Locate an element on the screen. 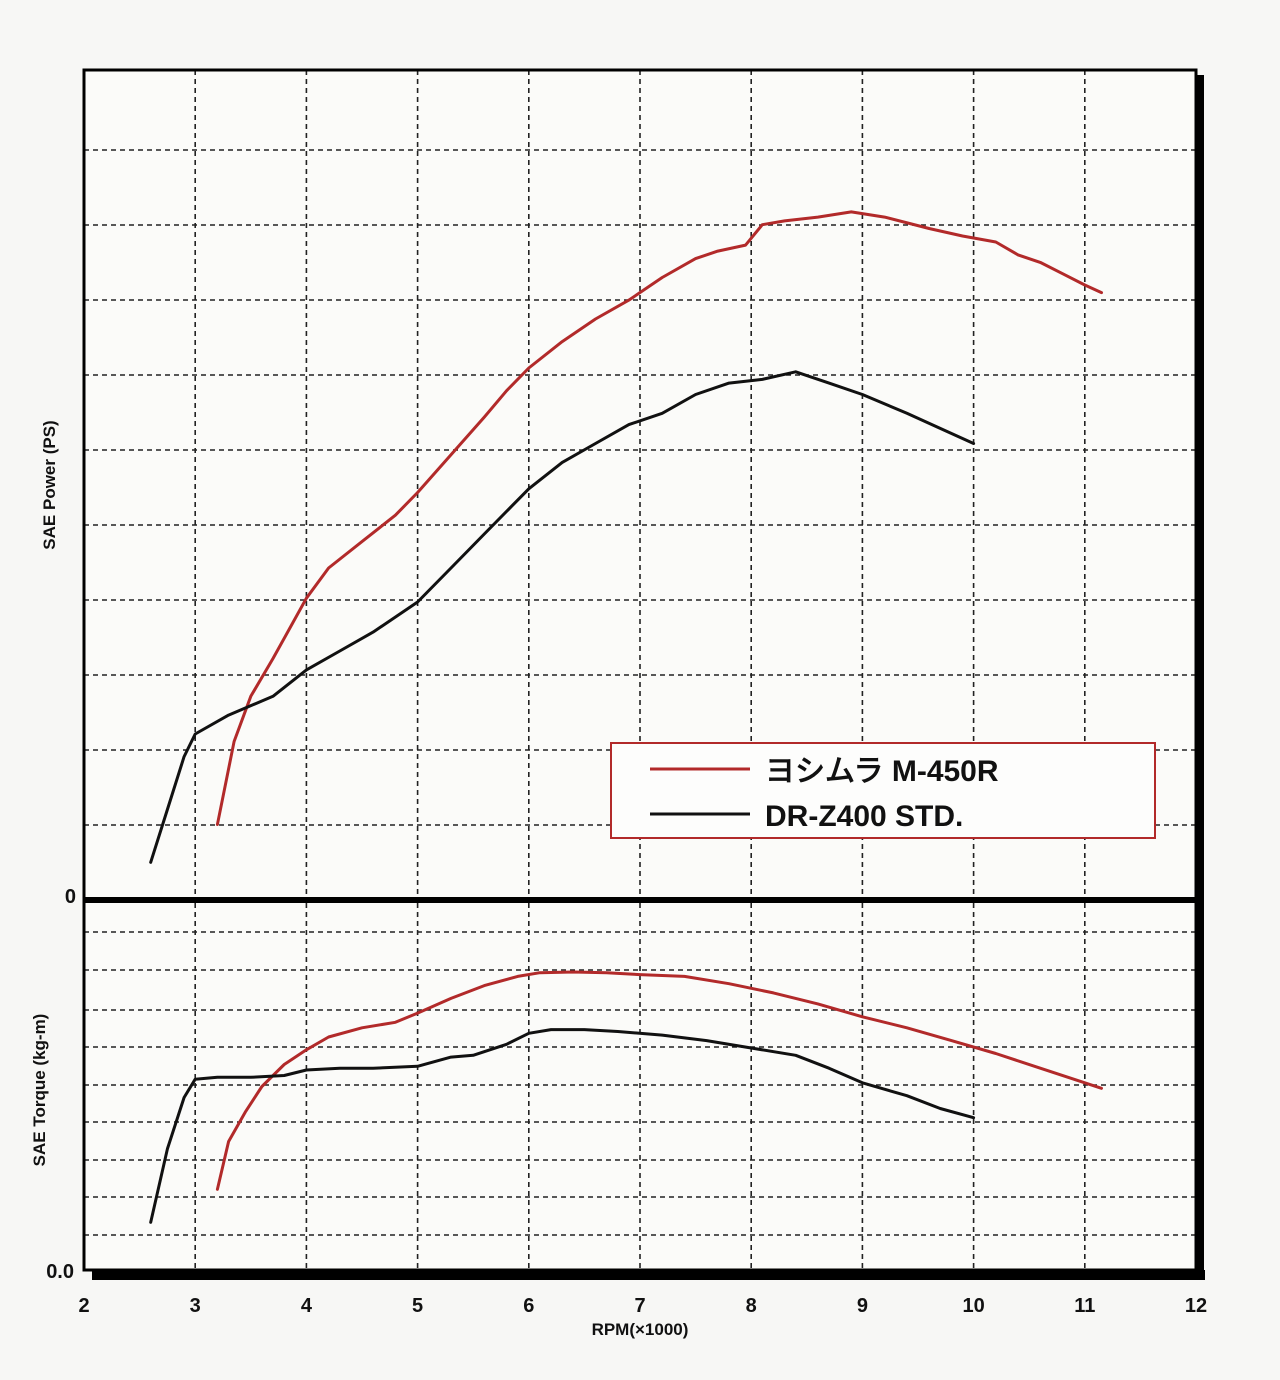 The width and height of the screenshot is (1280, 1380). x-tick-label: 3 is located at coordinates (195, 1306).